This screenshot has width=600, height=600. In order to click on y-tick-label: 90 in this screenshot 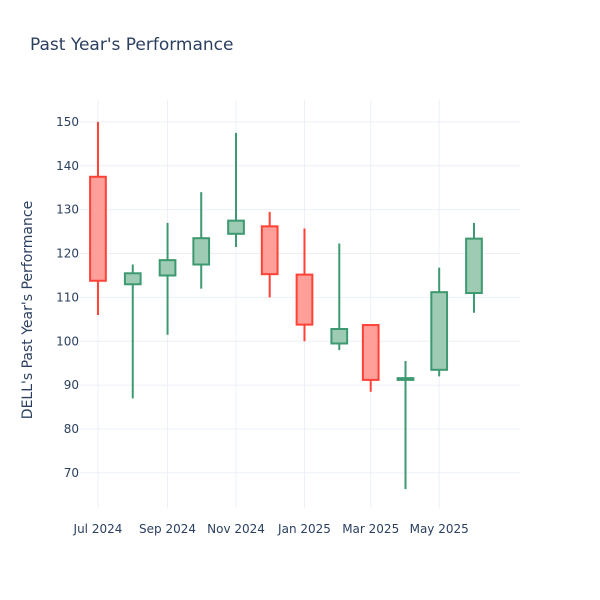, I will do `click(71, 385)`.